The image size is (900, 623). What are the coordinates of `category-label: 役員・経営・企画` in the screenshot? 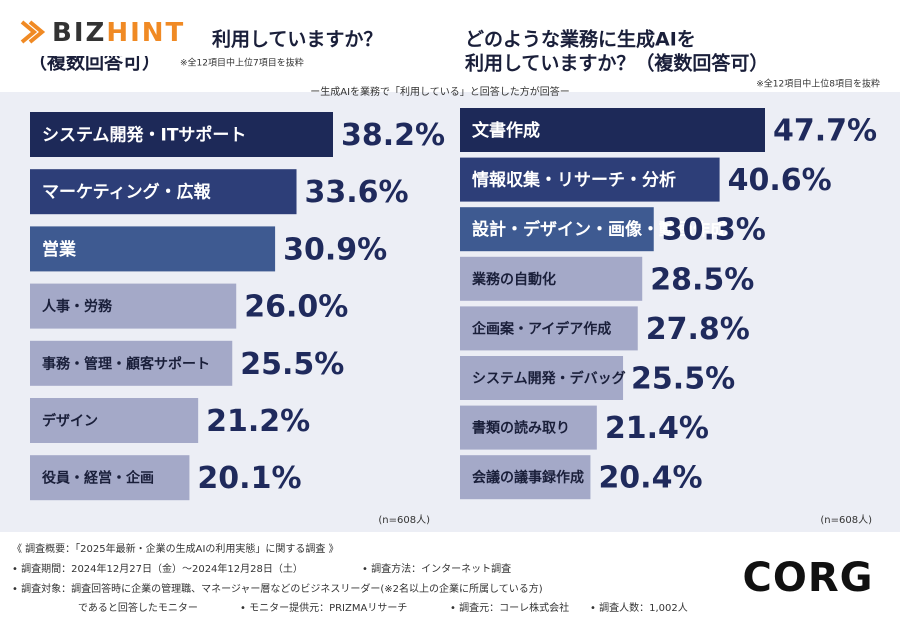 It's located at (98, 478).